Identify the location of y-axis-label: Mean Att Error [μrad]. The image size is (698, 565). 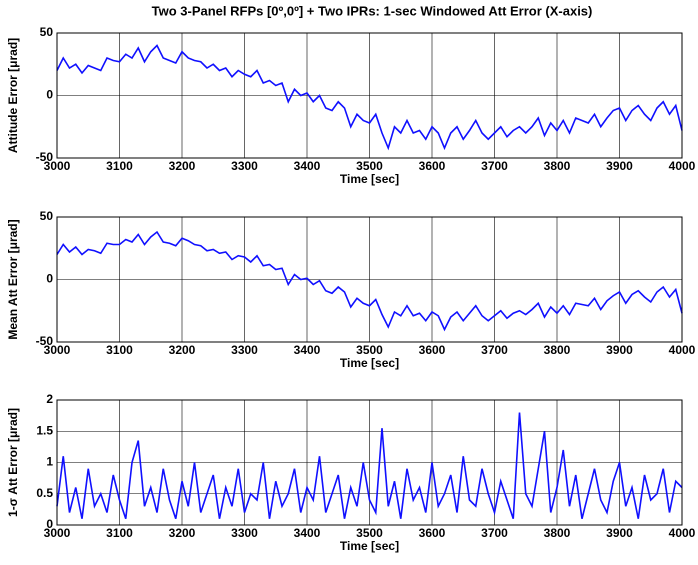
(13, 279).